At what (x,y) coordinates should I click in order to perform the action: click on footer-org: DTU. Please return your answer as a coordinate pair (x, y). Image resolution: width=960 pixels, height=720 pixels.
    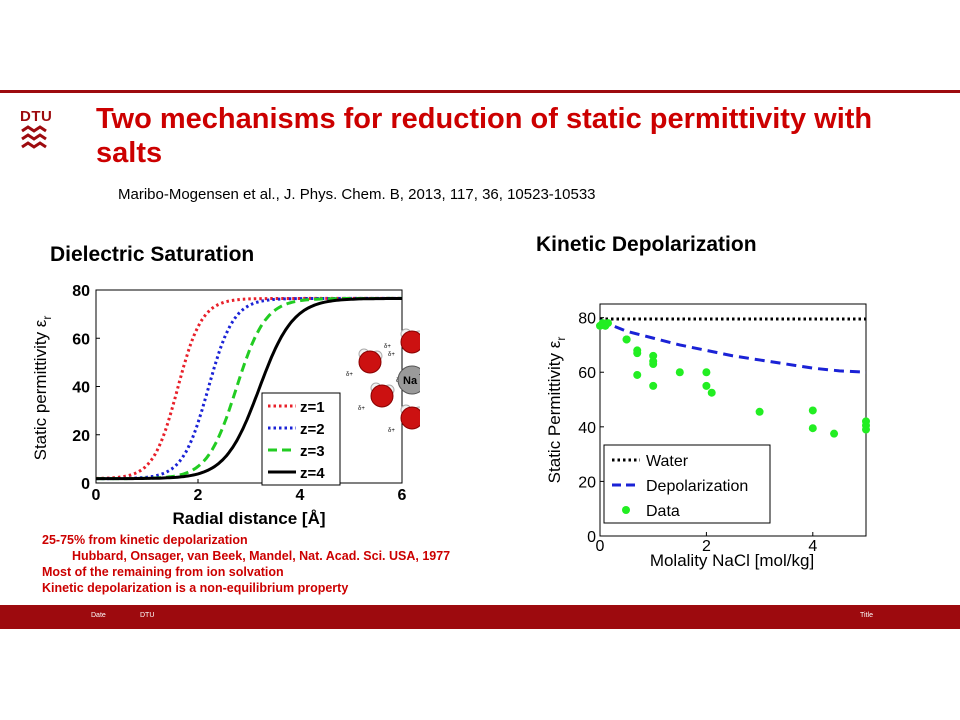
    Looking at the image, I should click on (147, 615).